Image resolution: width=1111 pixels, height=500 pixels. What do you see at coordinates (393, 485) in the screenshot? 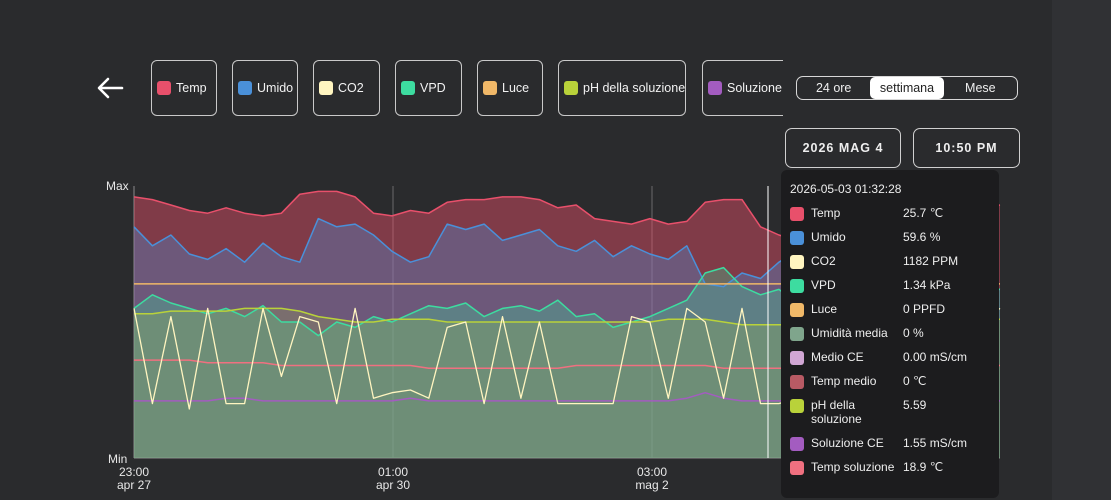
I see `x-tick-date: apr 30` at bounding box center [393, 485].